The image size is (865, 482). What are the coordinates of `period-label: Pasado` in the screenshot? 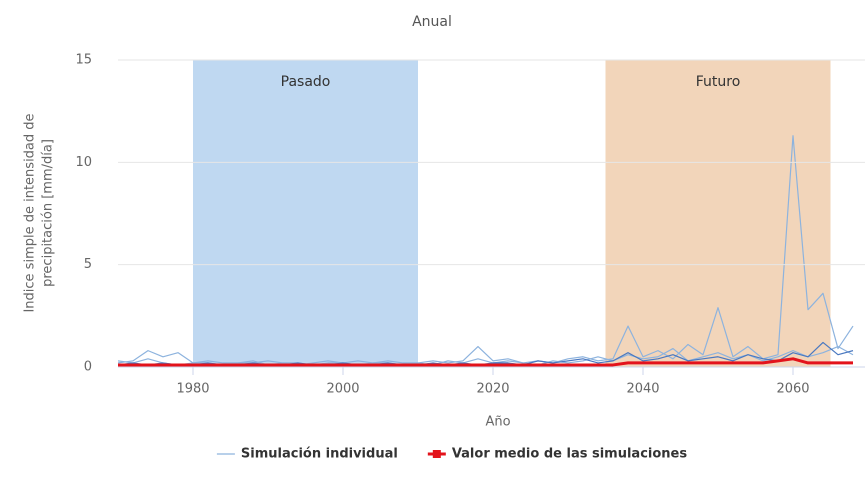 It's located at (306, 82).